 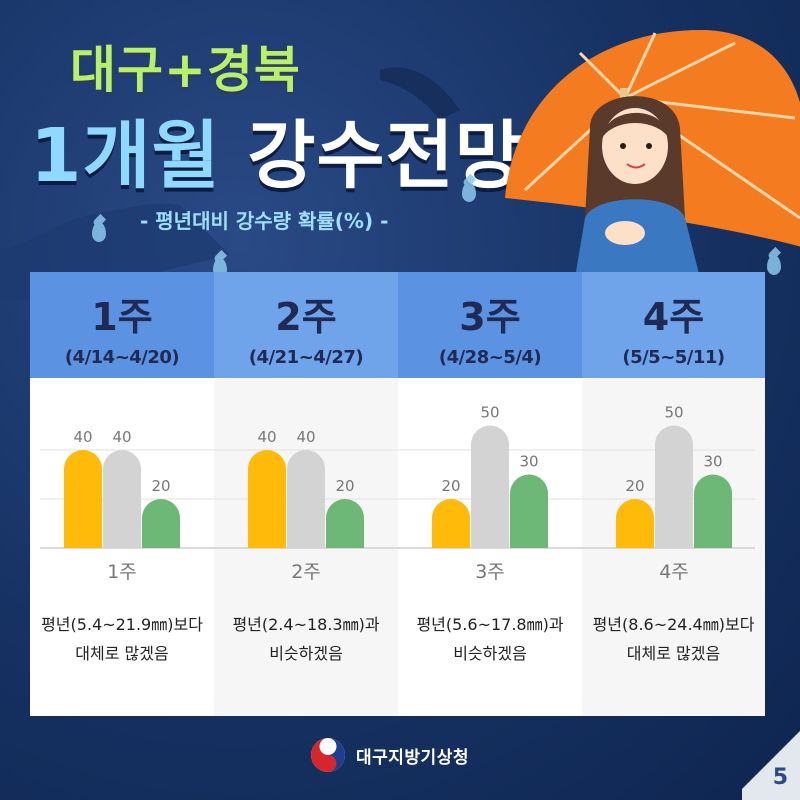 I want to click on week-range: (4/21~4/27), so click(x=306, y=357).